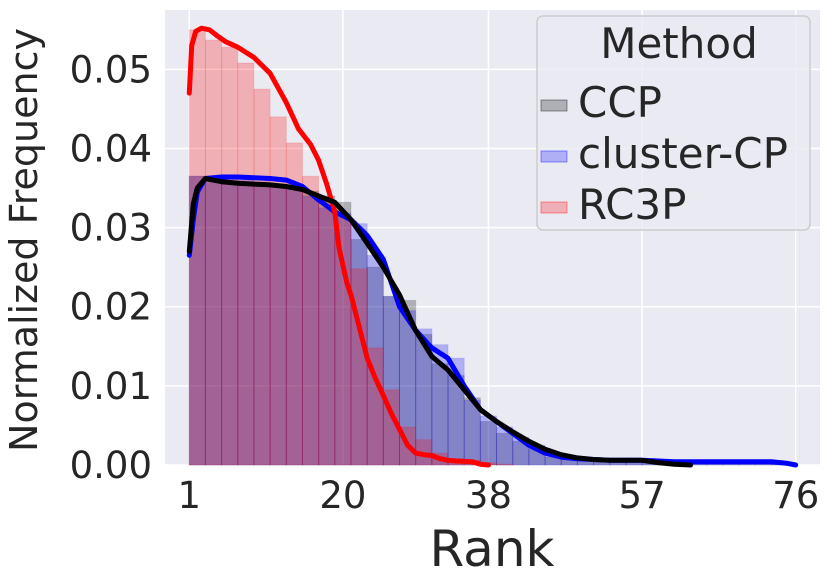 This screenshot has width=830, height=569. What do you see at coordinates (111, 228) in the screenshot?
I see `y-tick-label: 0.03` at bounding box center [111, 228].